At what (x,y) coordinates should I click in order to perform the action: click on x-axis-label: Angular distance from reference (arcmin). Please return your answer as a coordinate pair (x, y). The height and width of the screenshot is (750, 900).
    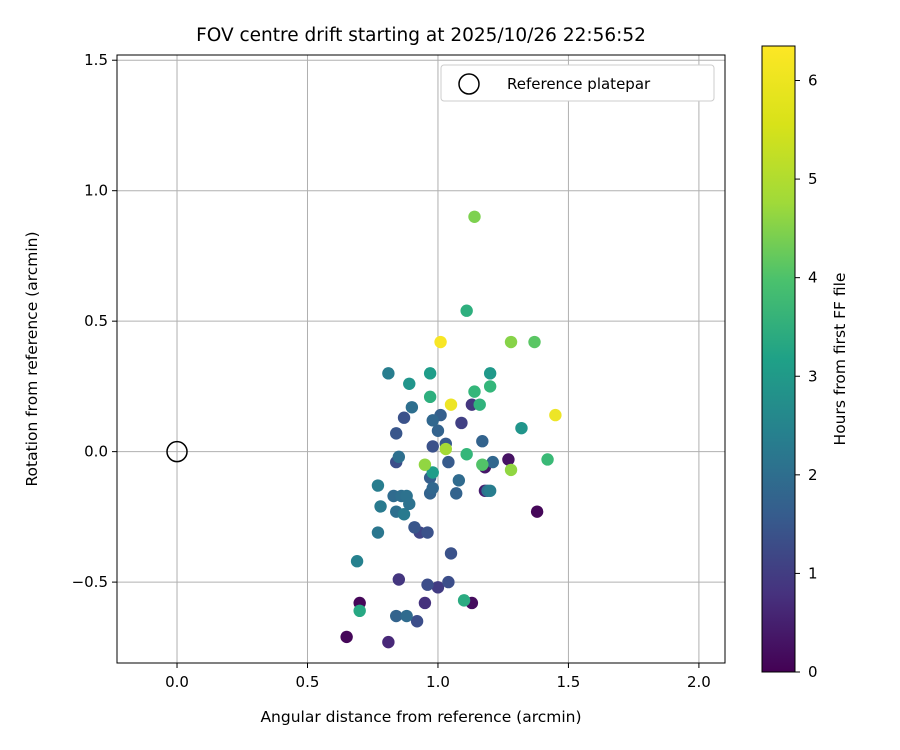
    Looking at the image, I should click on (420, 717).